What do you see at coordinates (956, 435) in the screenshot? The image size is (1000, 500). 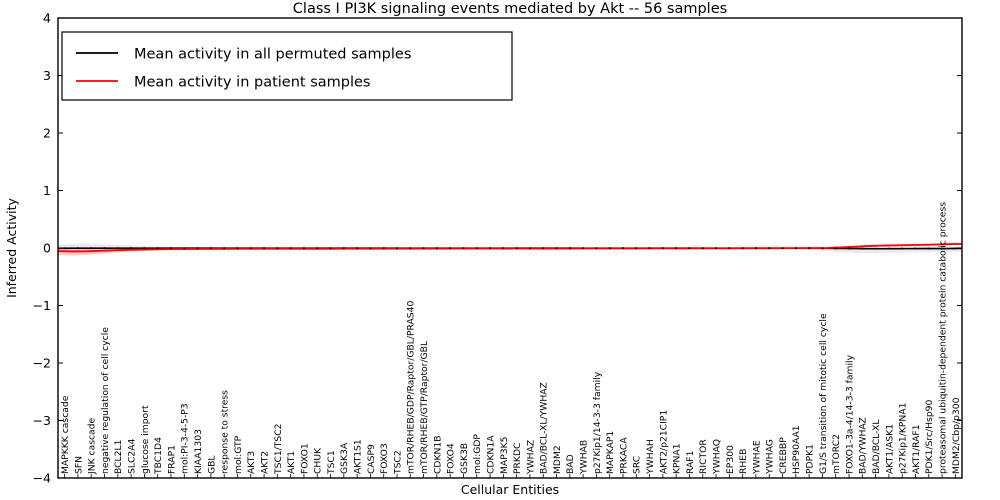 I see `x-tick-label: MDM2/Cbp/p300` at bounding box center [956, 435].